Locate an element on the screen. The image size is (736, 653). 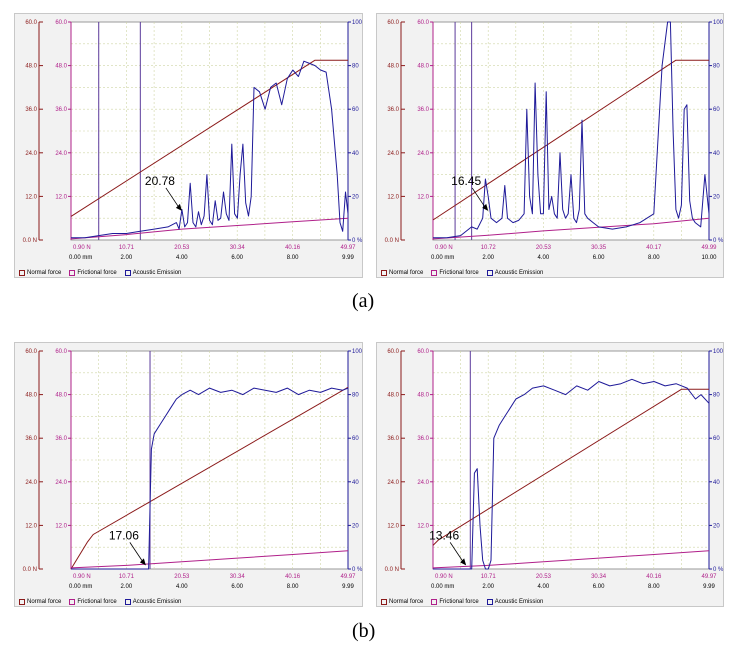
x-tick-label-force: 49.97 is located at coordinates (709, 577).